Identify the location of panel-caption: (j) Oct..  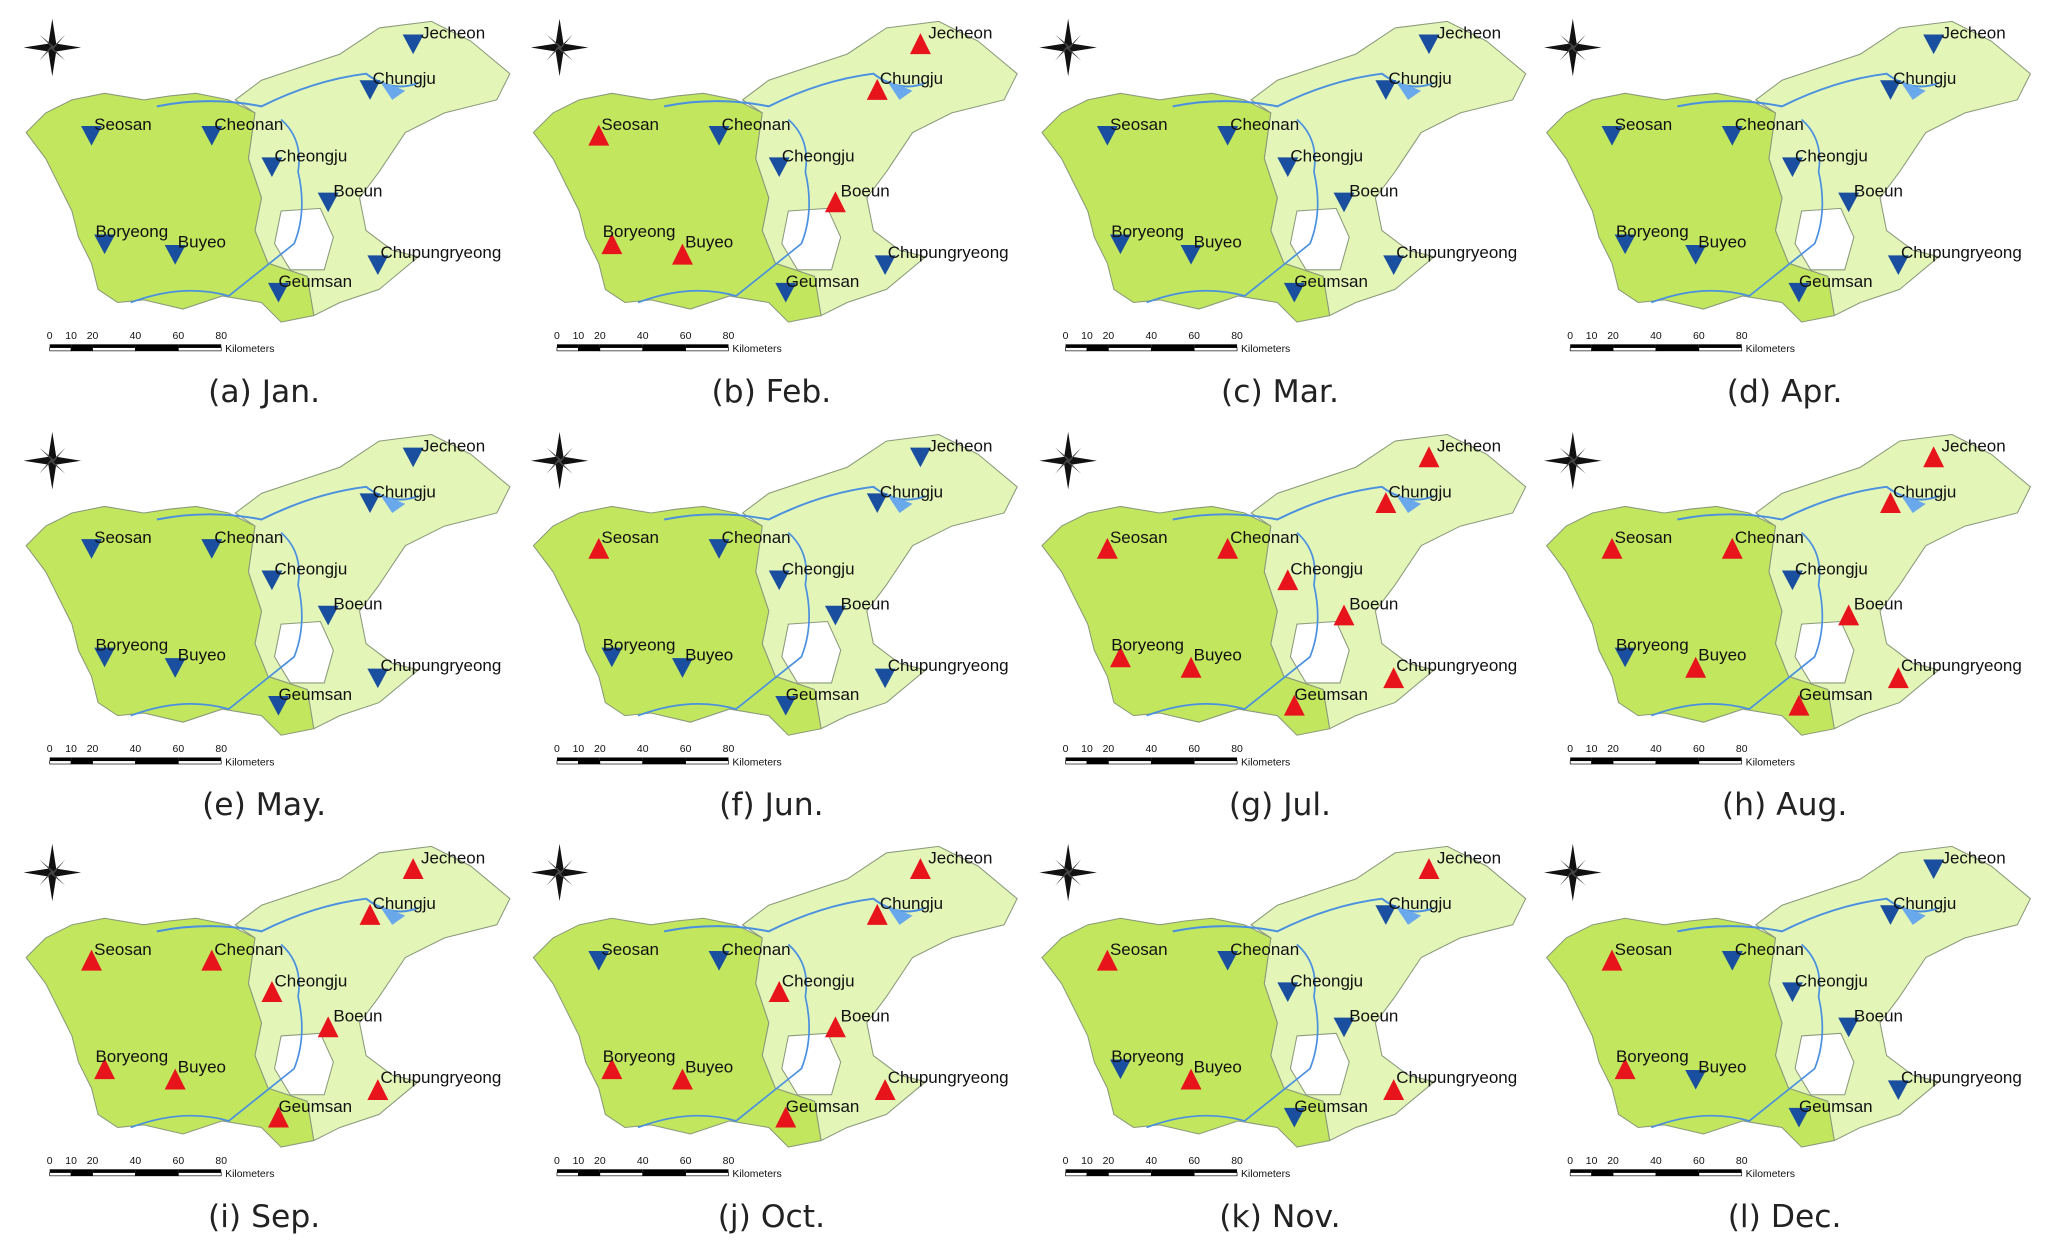
(771, 1217).